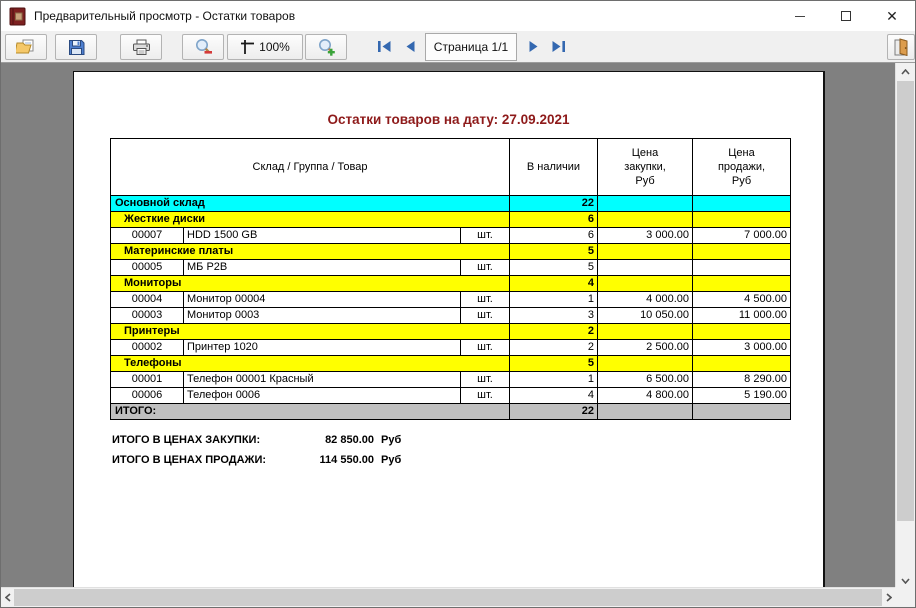 The height and width of the screenshot is (608, 916). I want to click on zoom-in-icon, so click(326, 47).